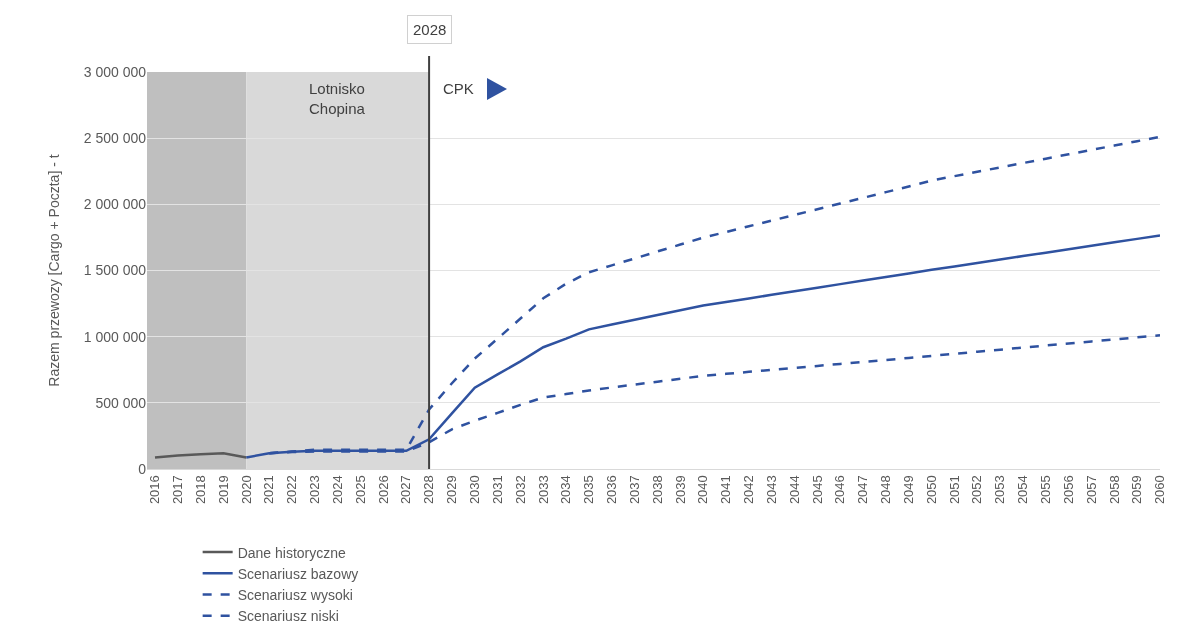 Image resolution: width=1182 pixels, height=643 pixels. What do you see at coordinates (458, 88) in the screenshot?
I see `annotation: CPK` at bounding box center [458, 88].